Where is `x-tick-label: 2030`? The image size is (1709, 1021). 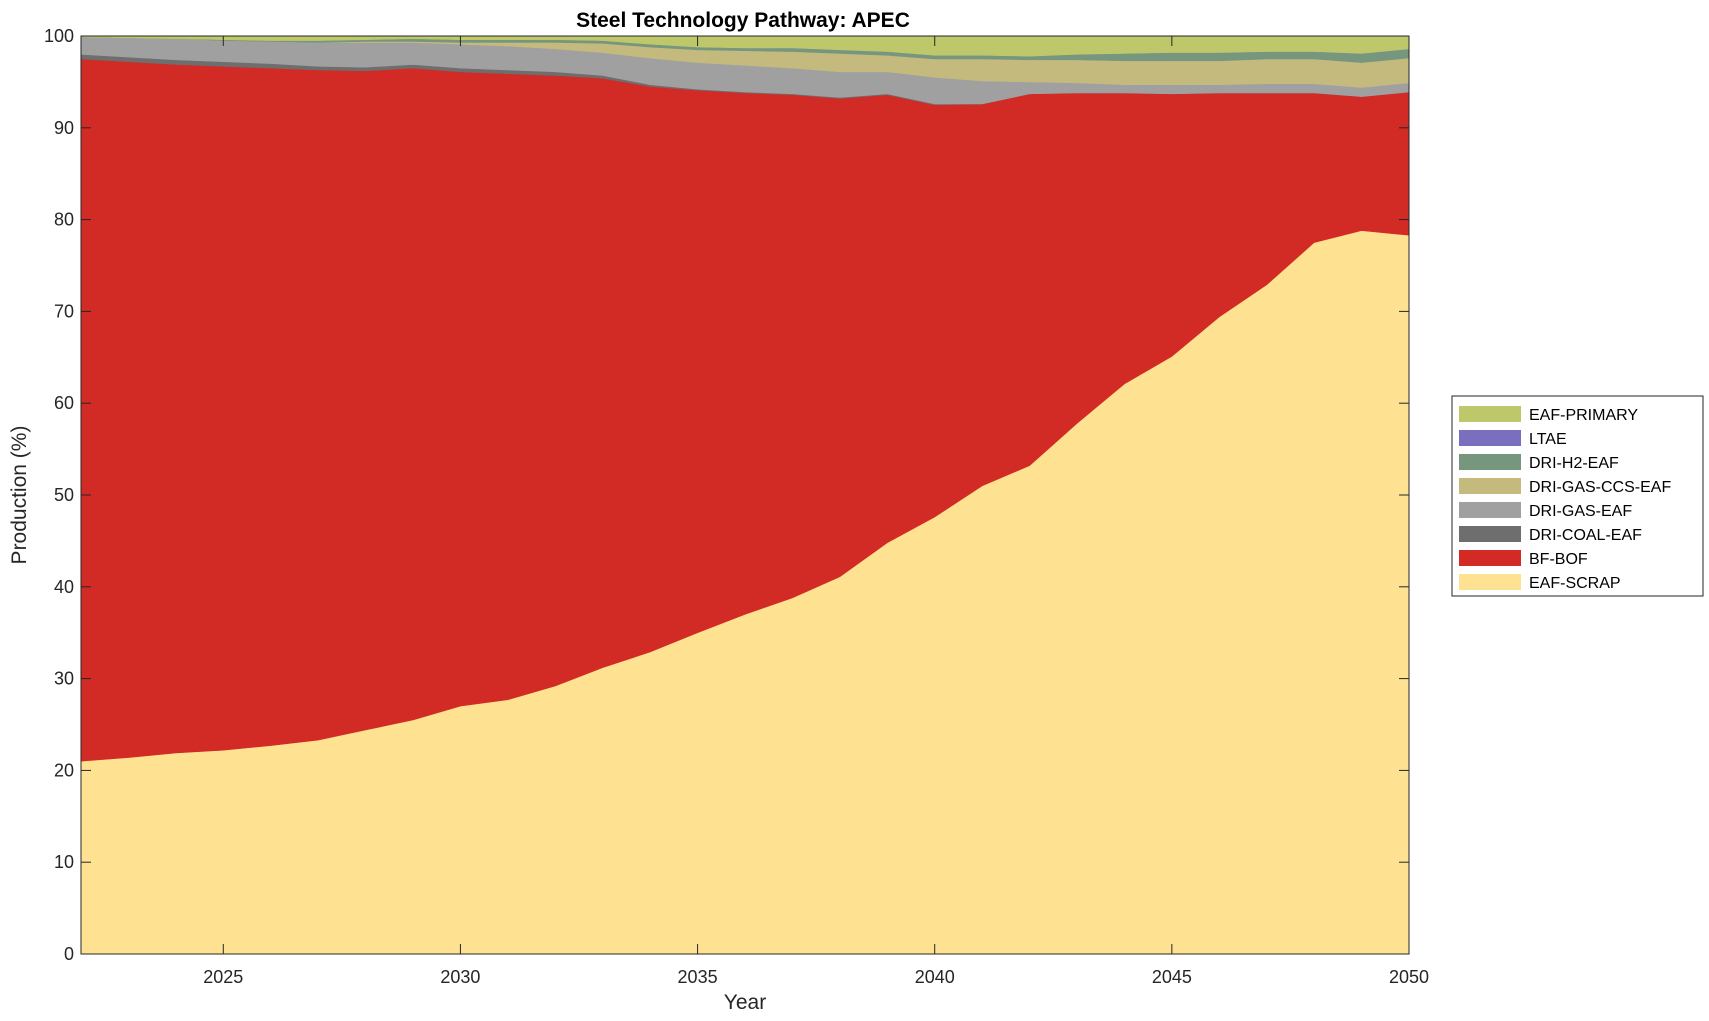 x-tick-label: 2030 is located at coordinates (460, 977).